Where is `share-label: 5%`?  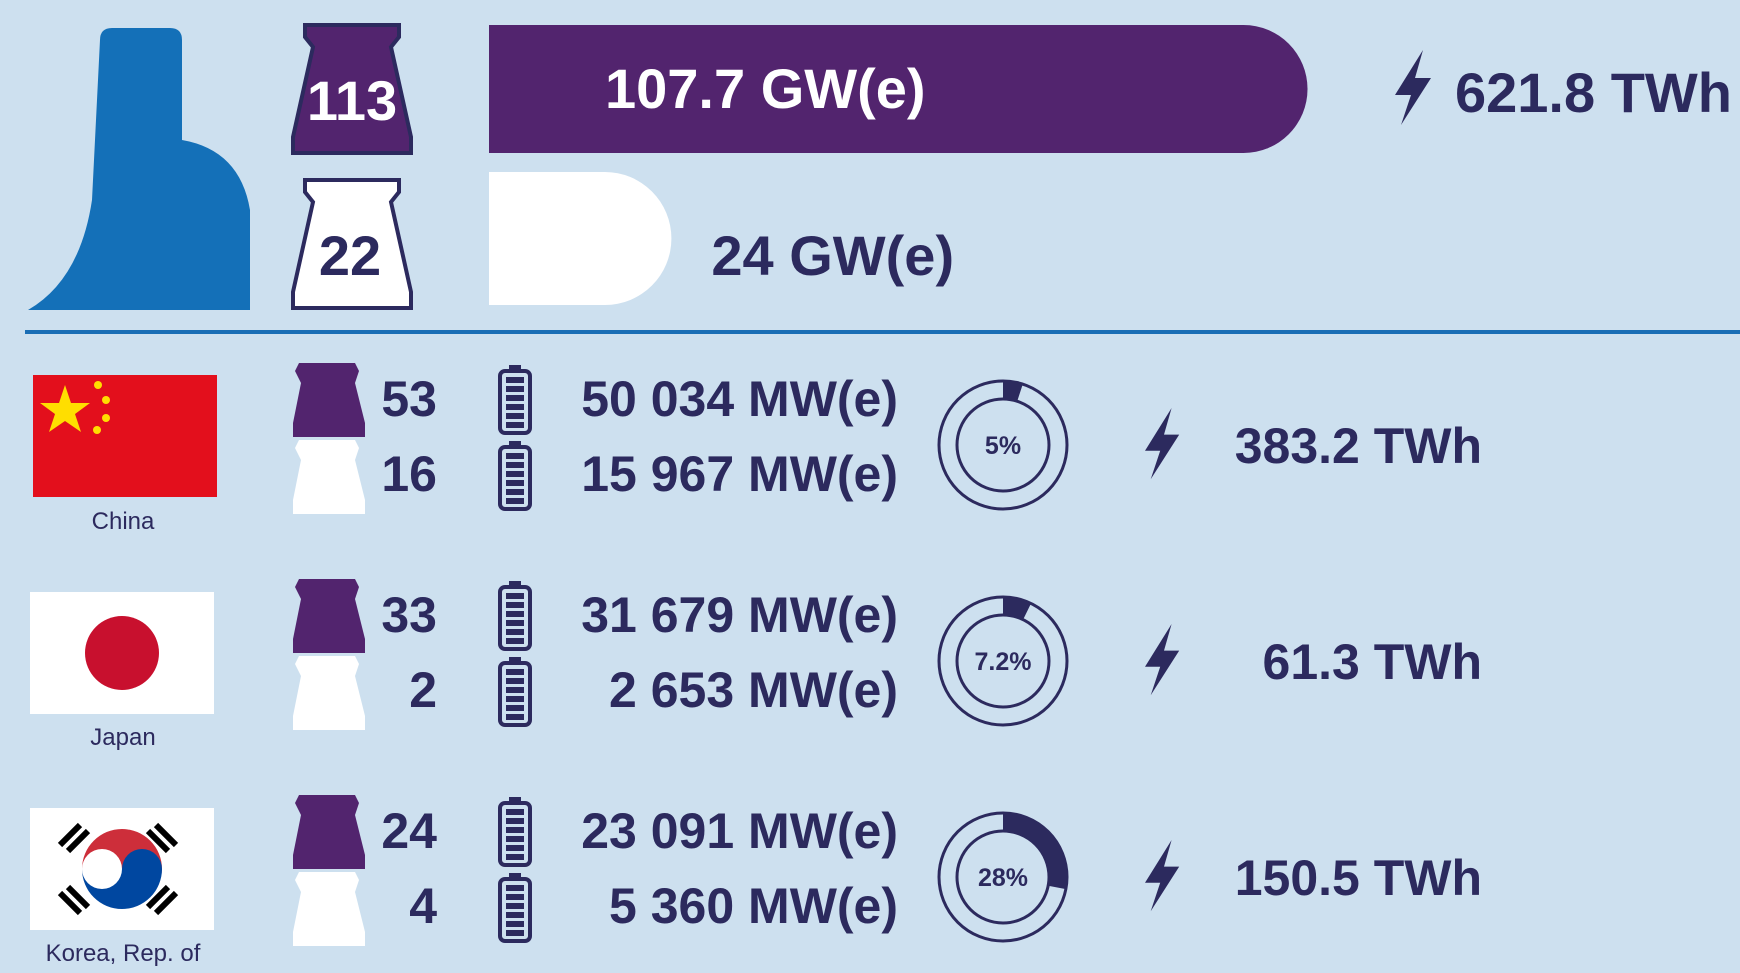
share-label: 5% is located at coordinates (1003, 446).